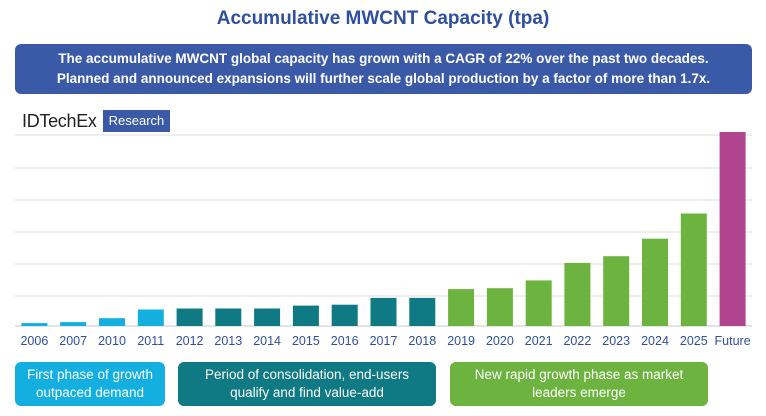 Image resolution: width=766 pixels, height=416 pixels. Describe the element at coordinates (733, 341) in the screenshot. I see `x-tick-label: Future` at that location.